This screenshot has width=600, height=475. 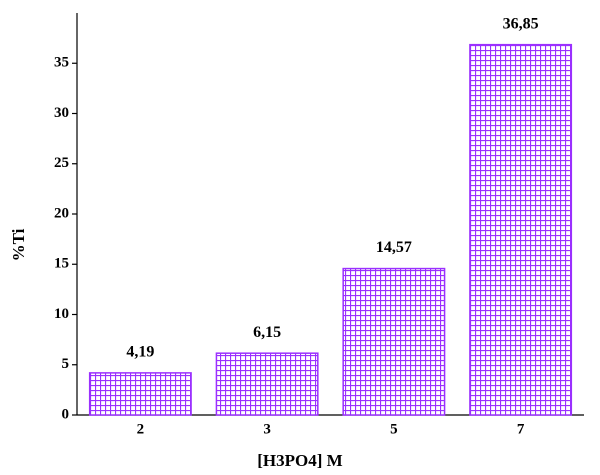 I want to click on y-tick-label: 15, so click(x=61, y=264).